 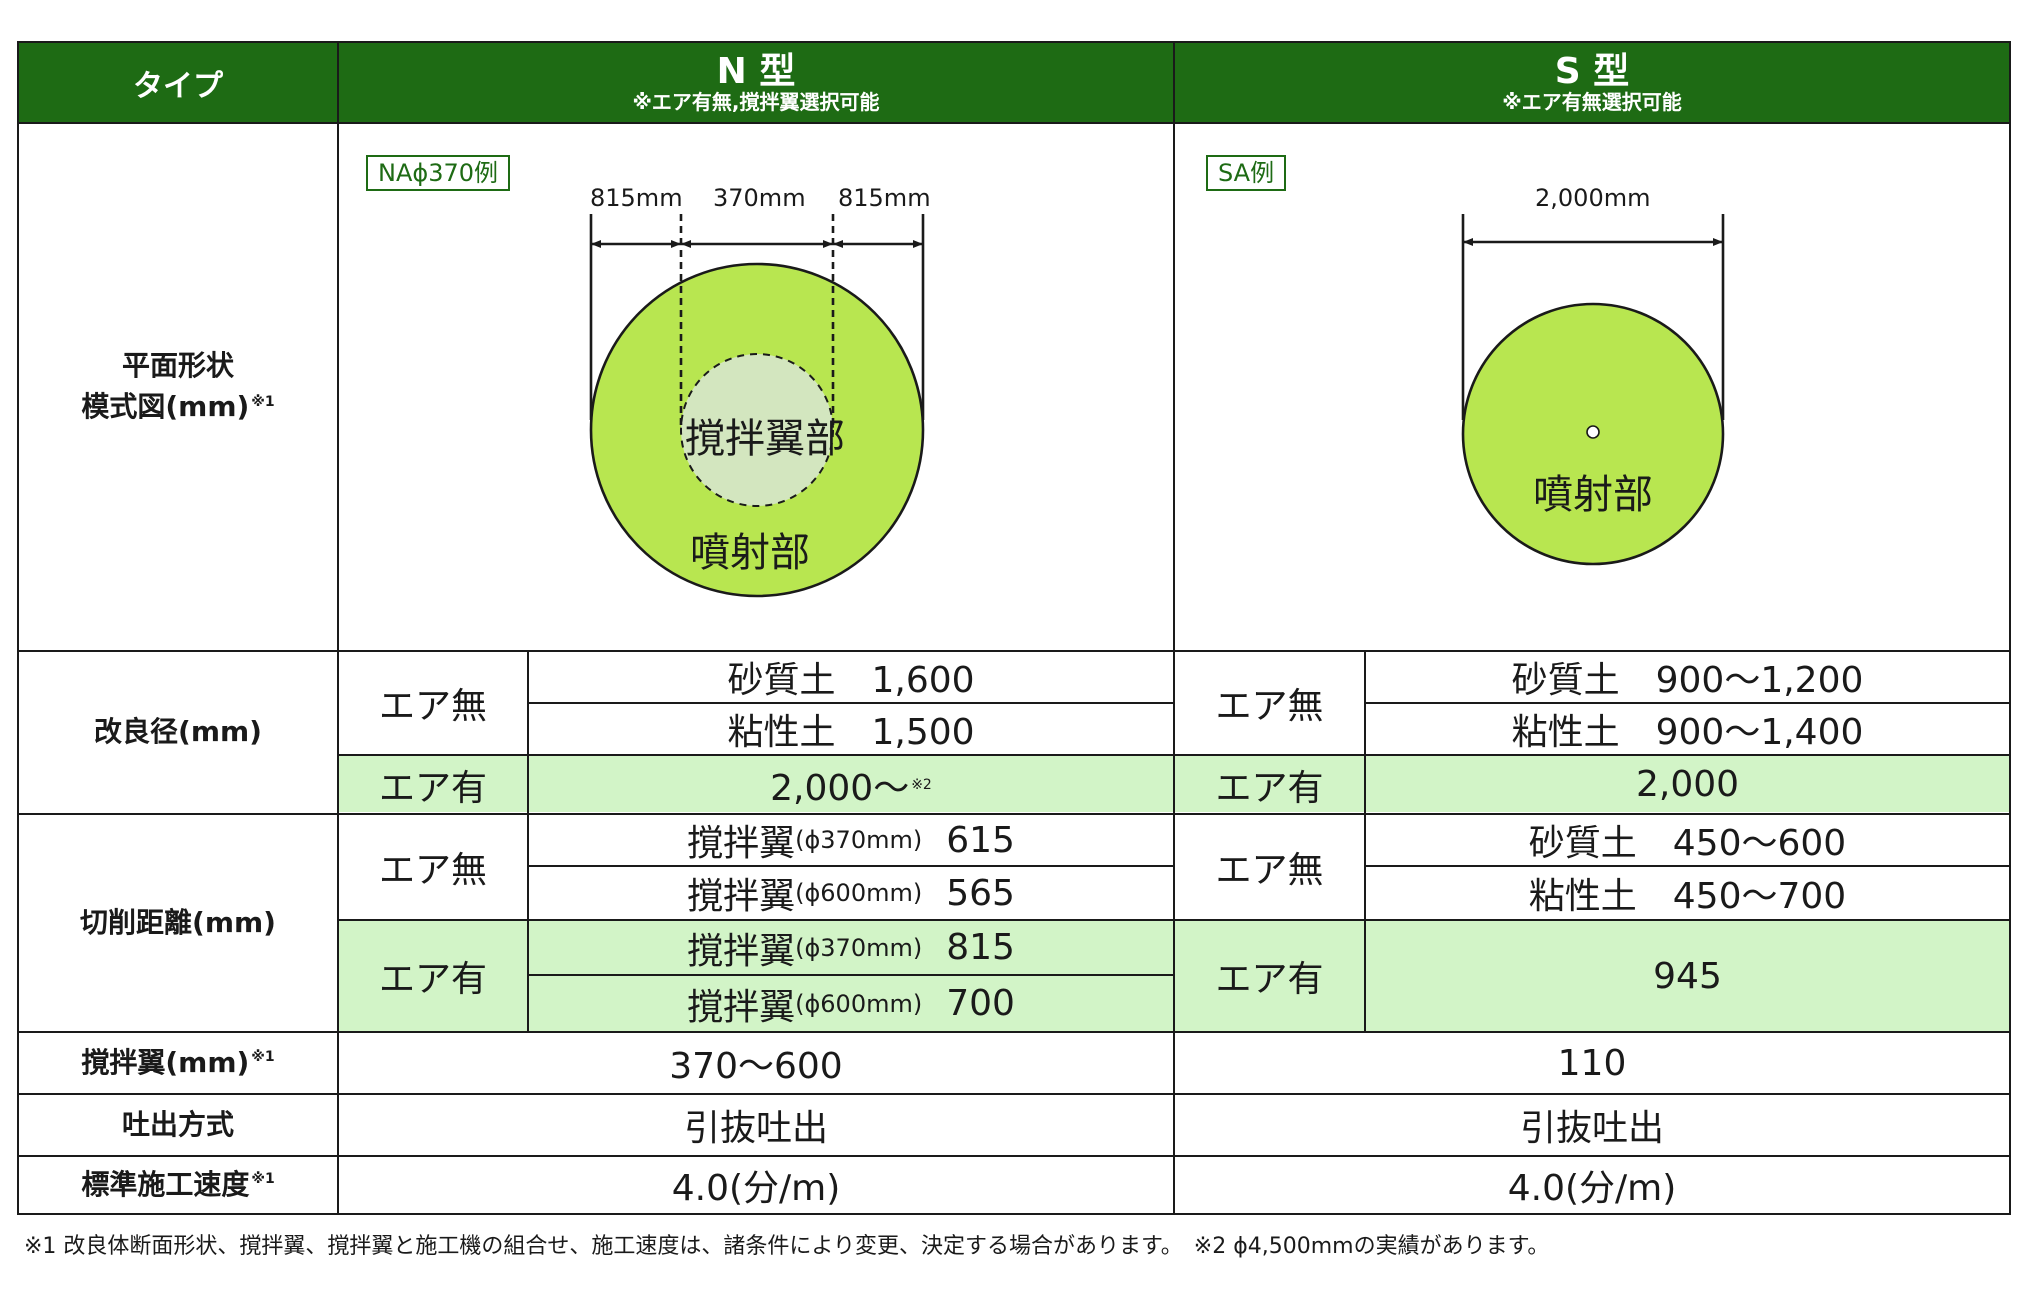 I want to click on header-type-label: タイプ, so click(x=178, y=86).